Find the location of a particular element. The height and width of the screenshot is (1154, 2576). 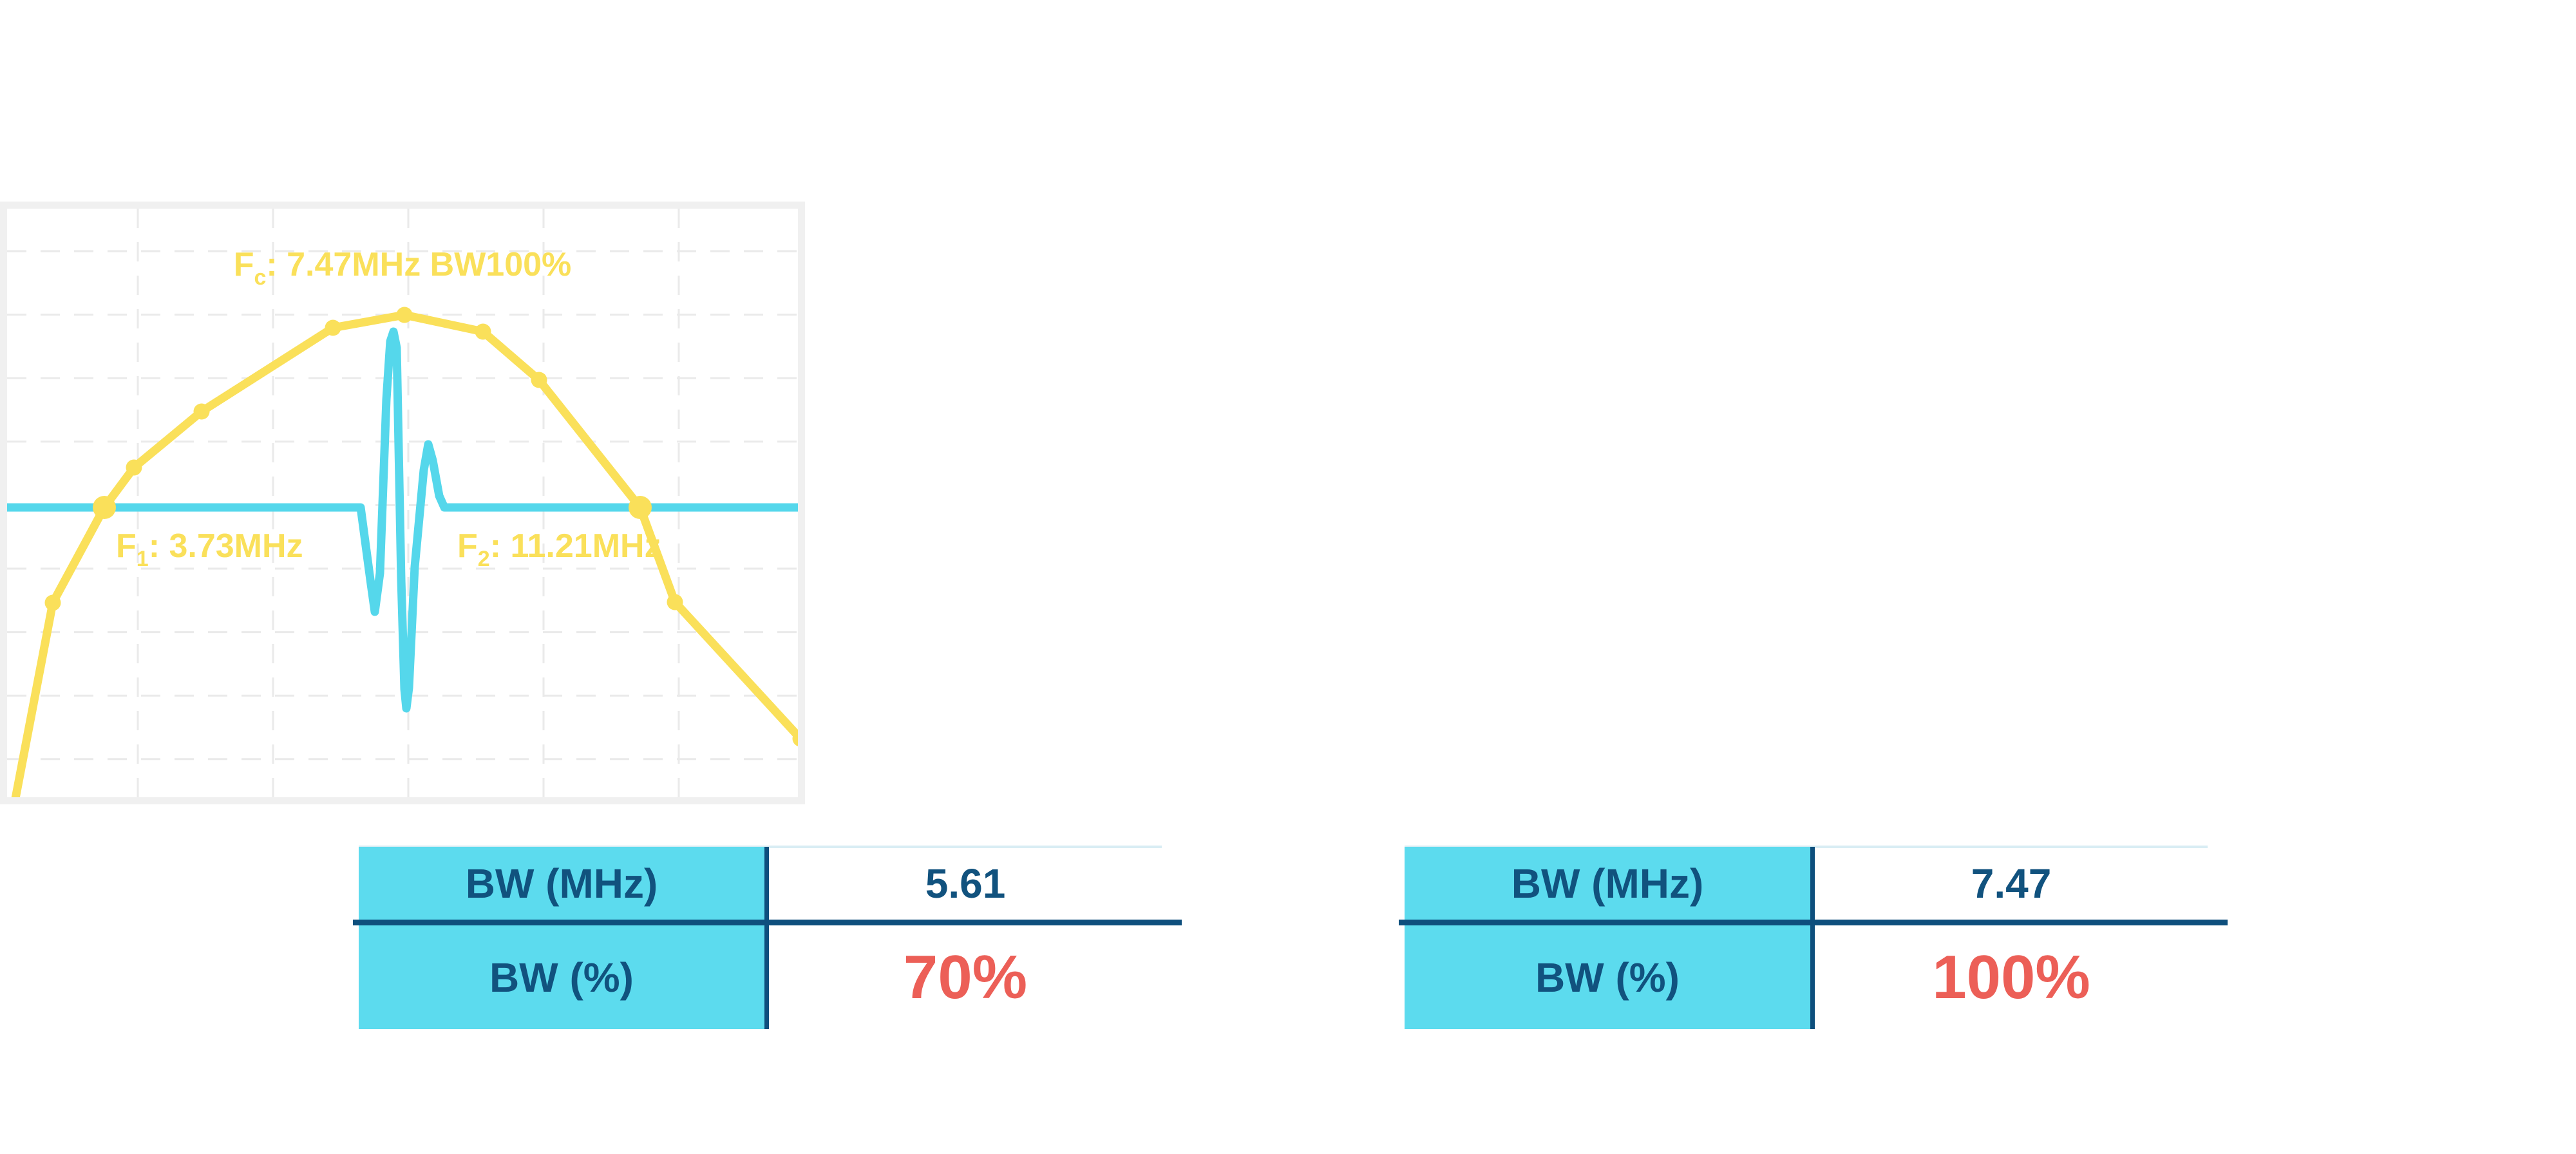

pulse-waveform is located at coordinates (402, 520).